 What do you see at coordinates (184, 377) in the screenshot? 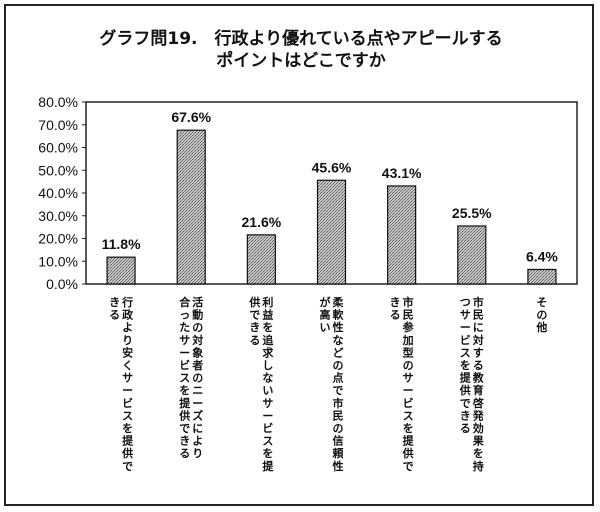
I see `x-category-label: 合ったサービスを提供できる` at bounding box center [184, 377].